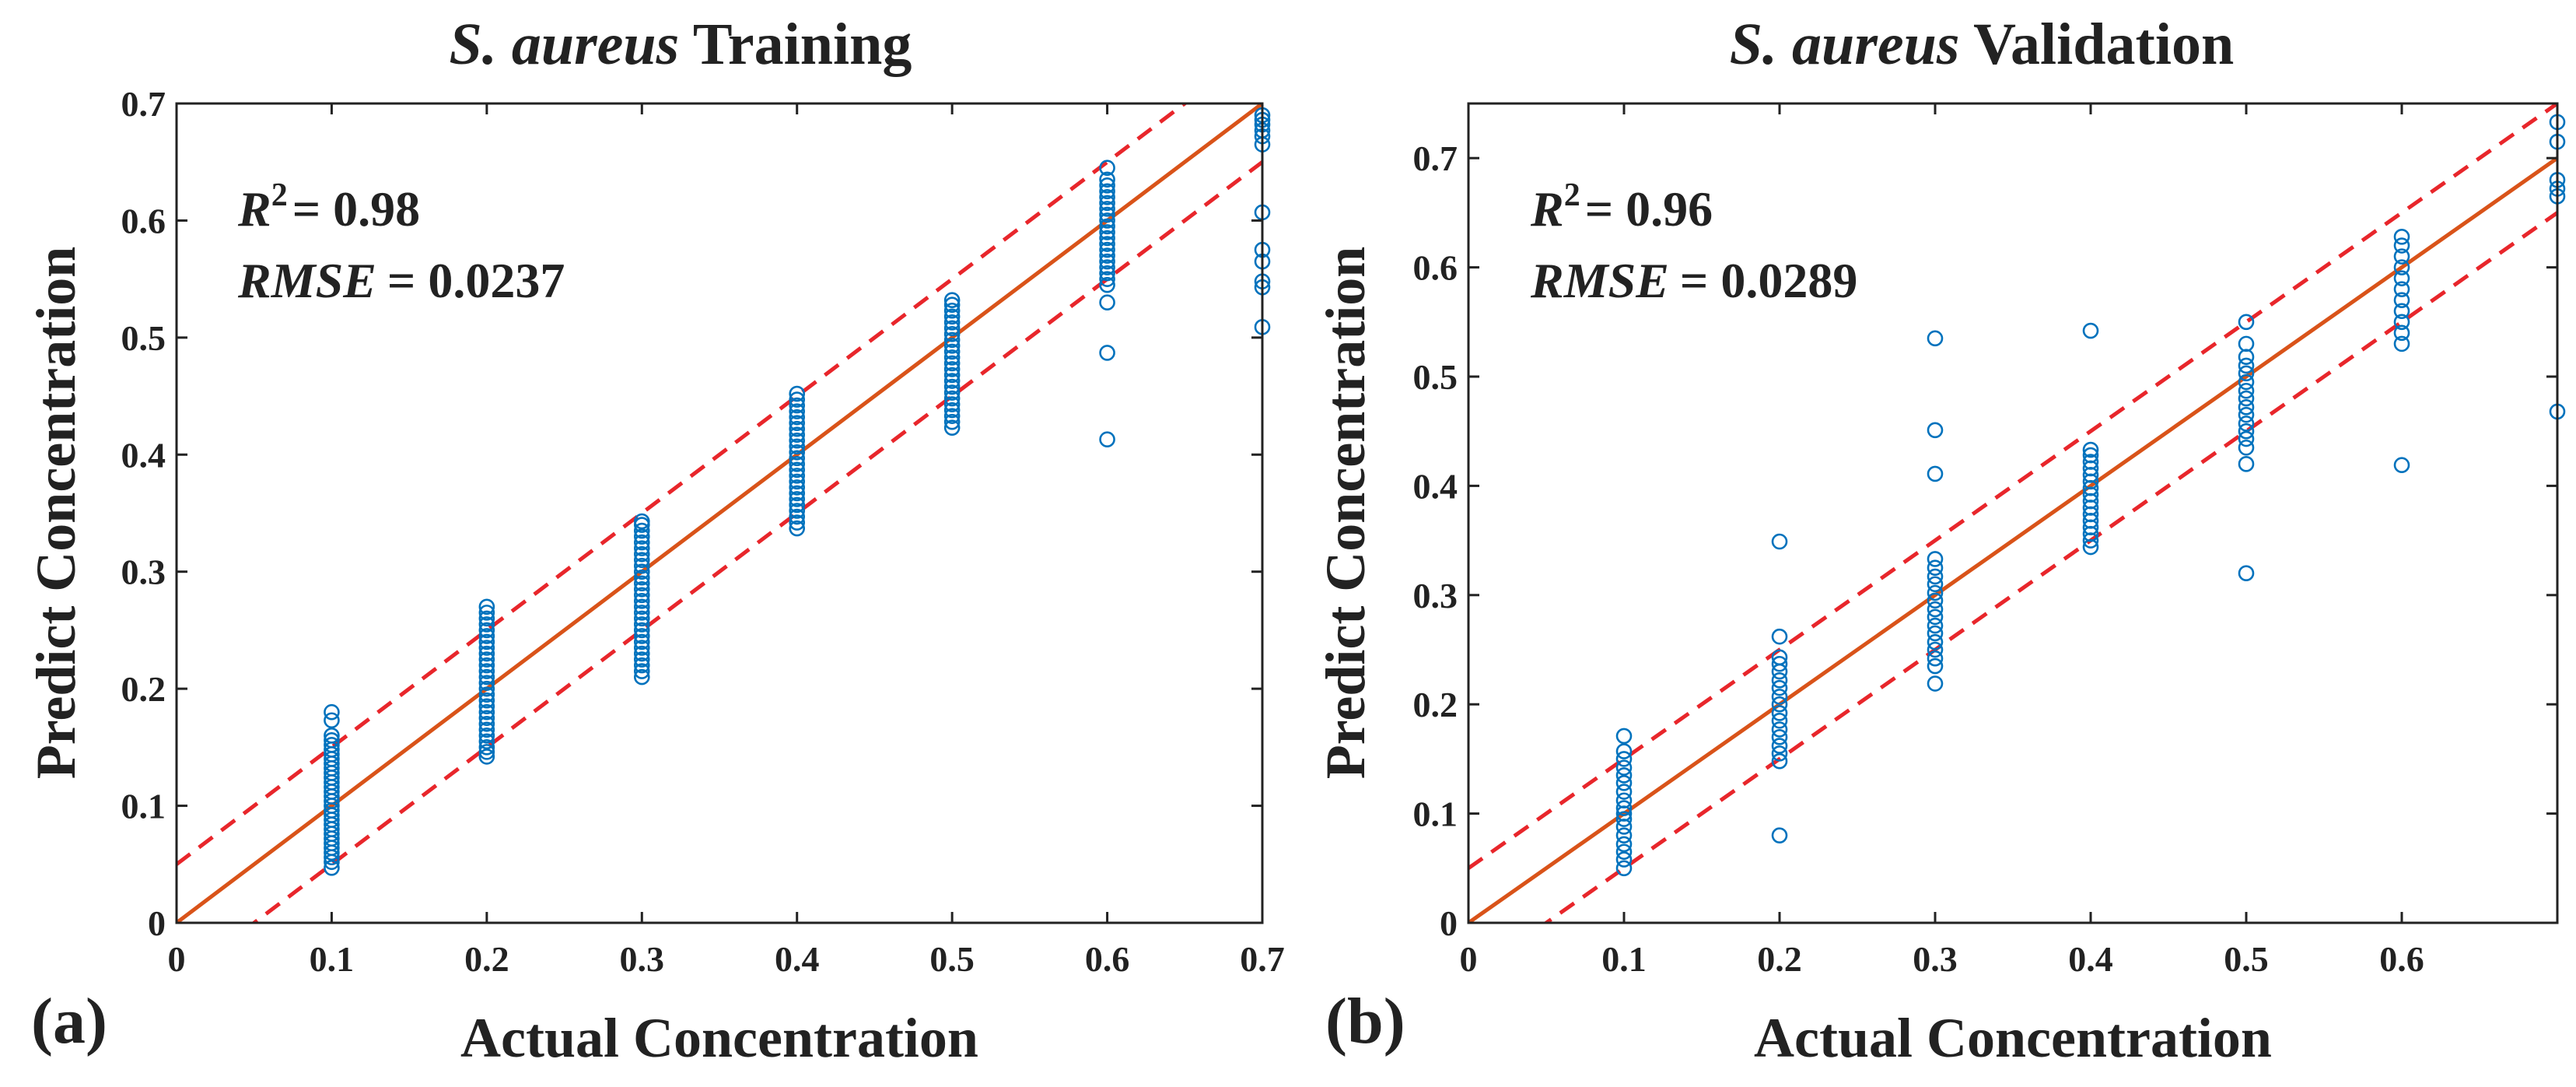 This screenshot has width=2576, height=1087. I want to click on r2-superscript-a: 2, so click(280, 195).